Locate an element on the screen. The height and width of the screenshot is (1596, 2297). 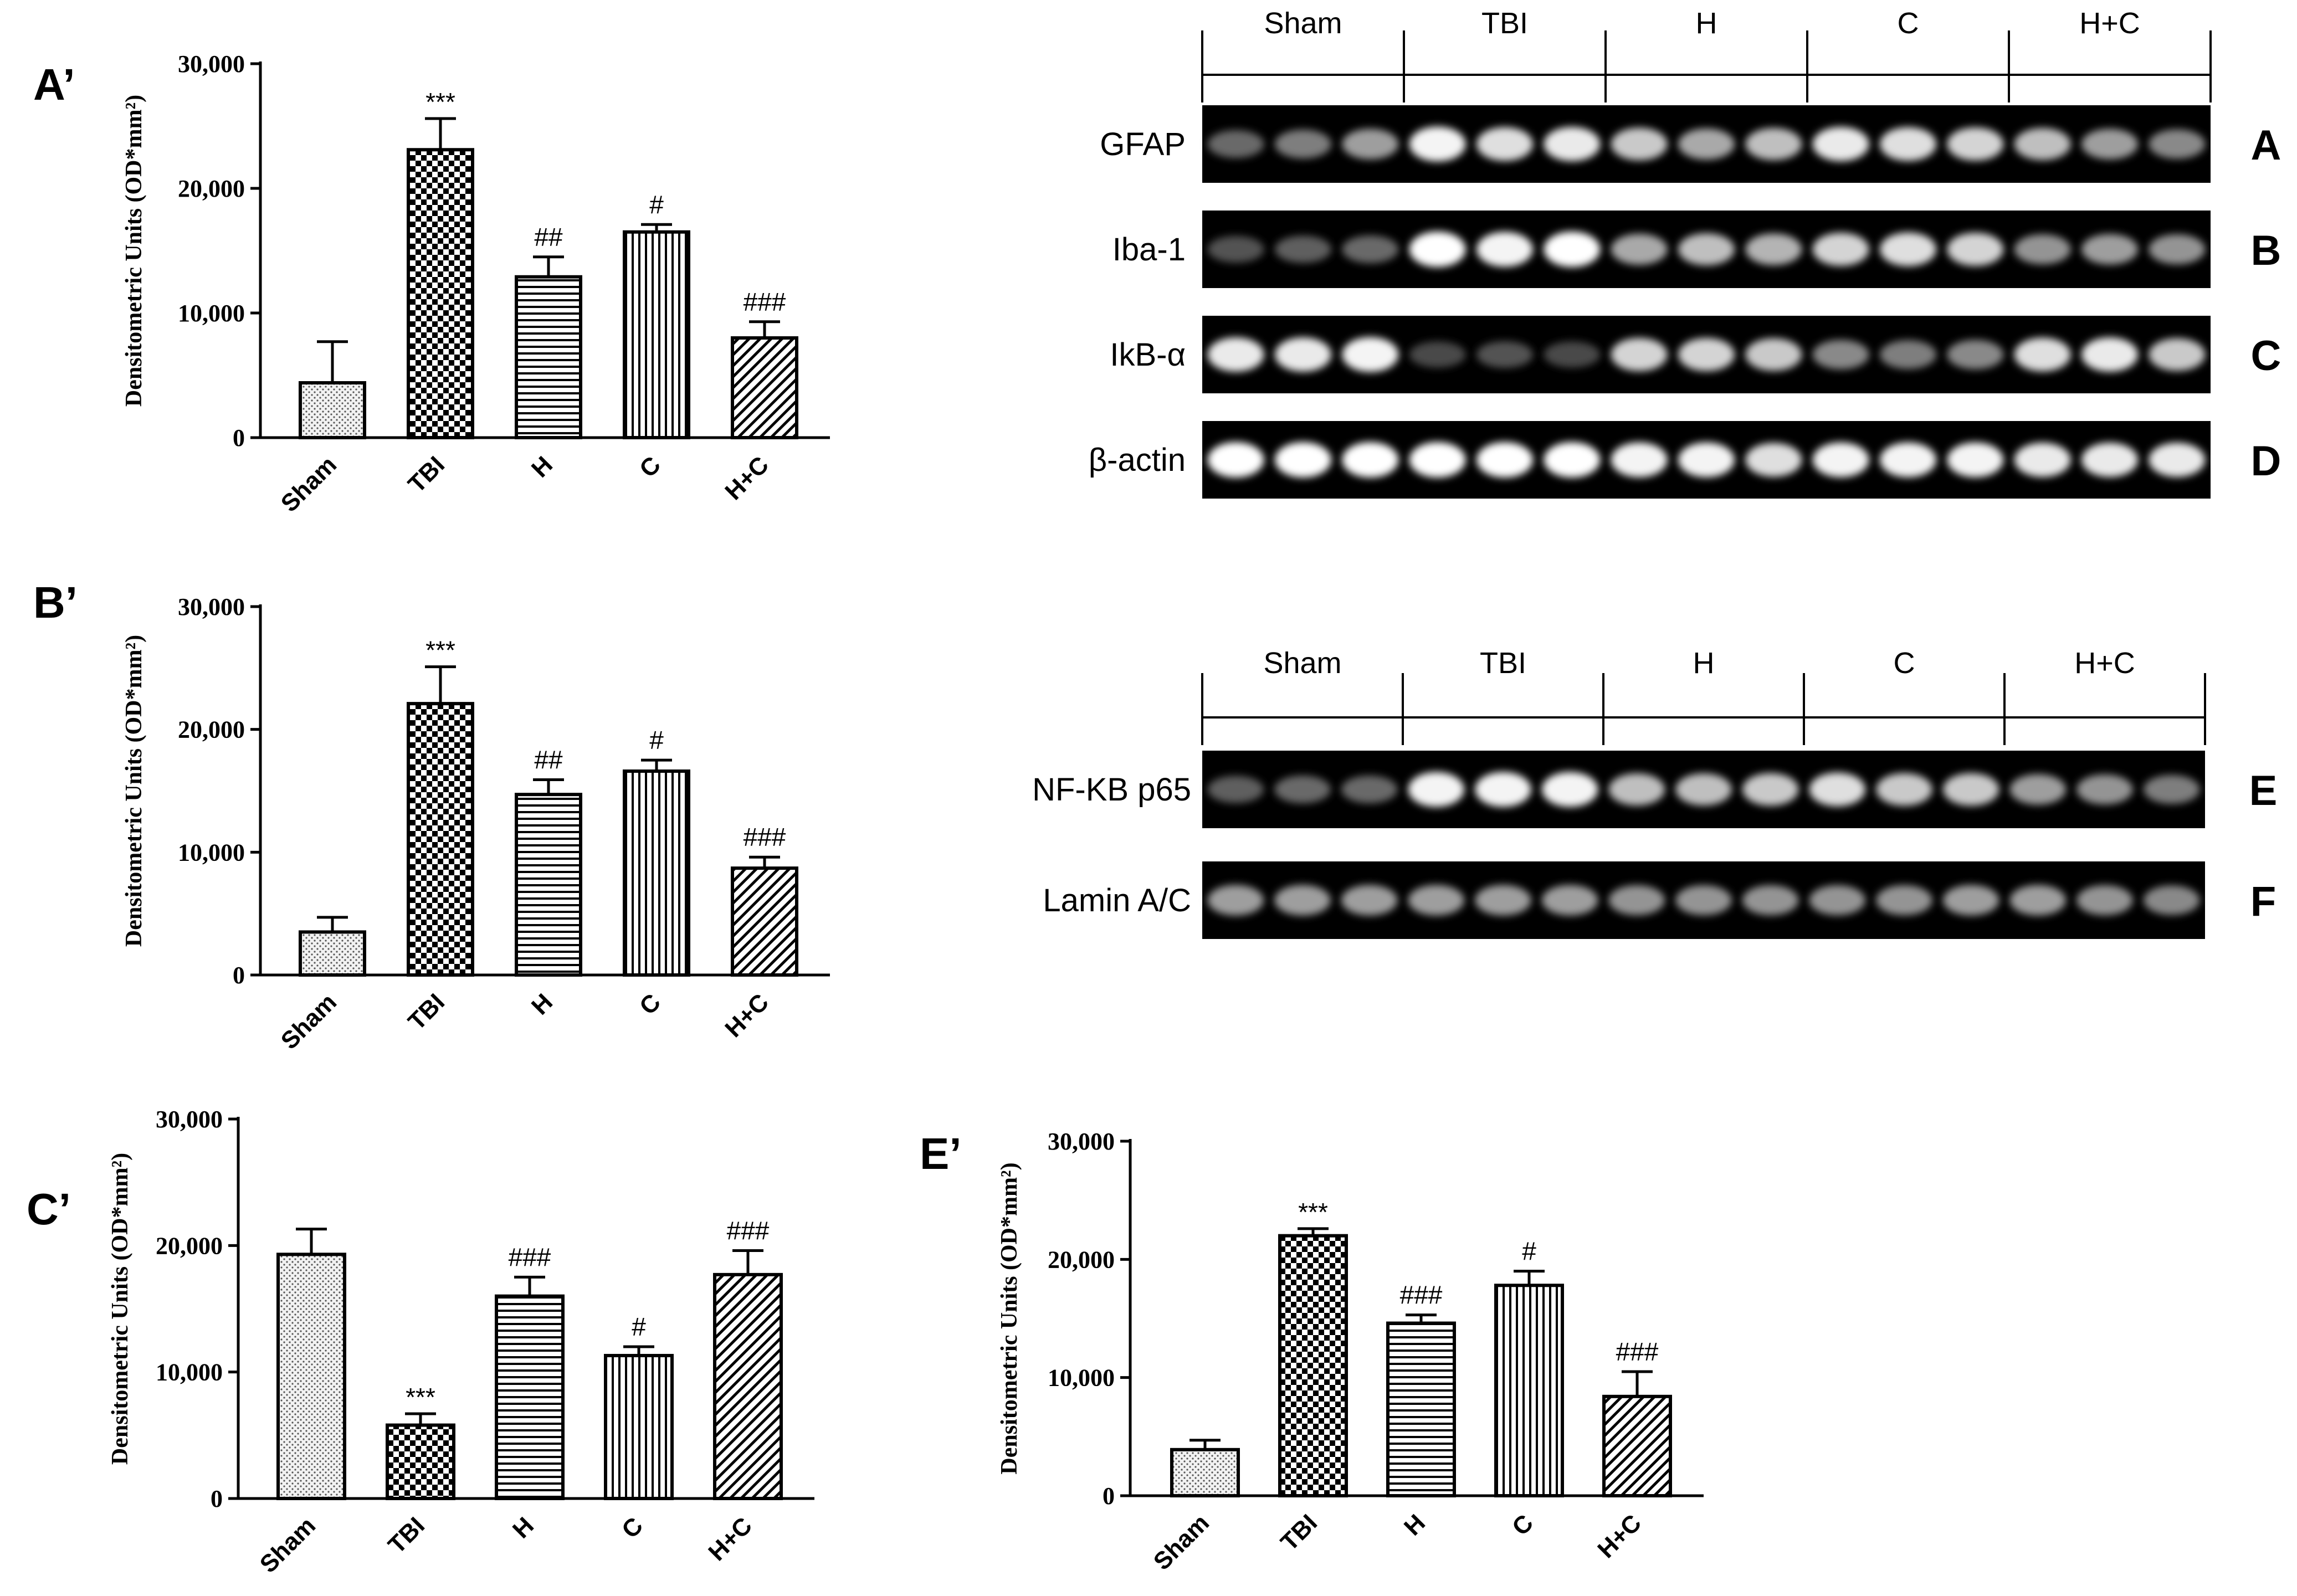
y-tick-label: 10,000 is located at coordinates (211, 853).